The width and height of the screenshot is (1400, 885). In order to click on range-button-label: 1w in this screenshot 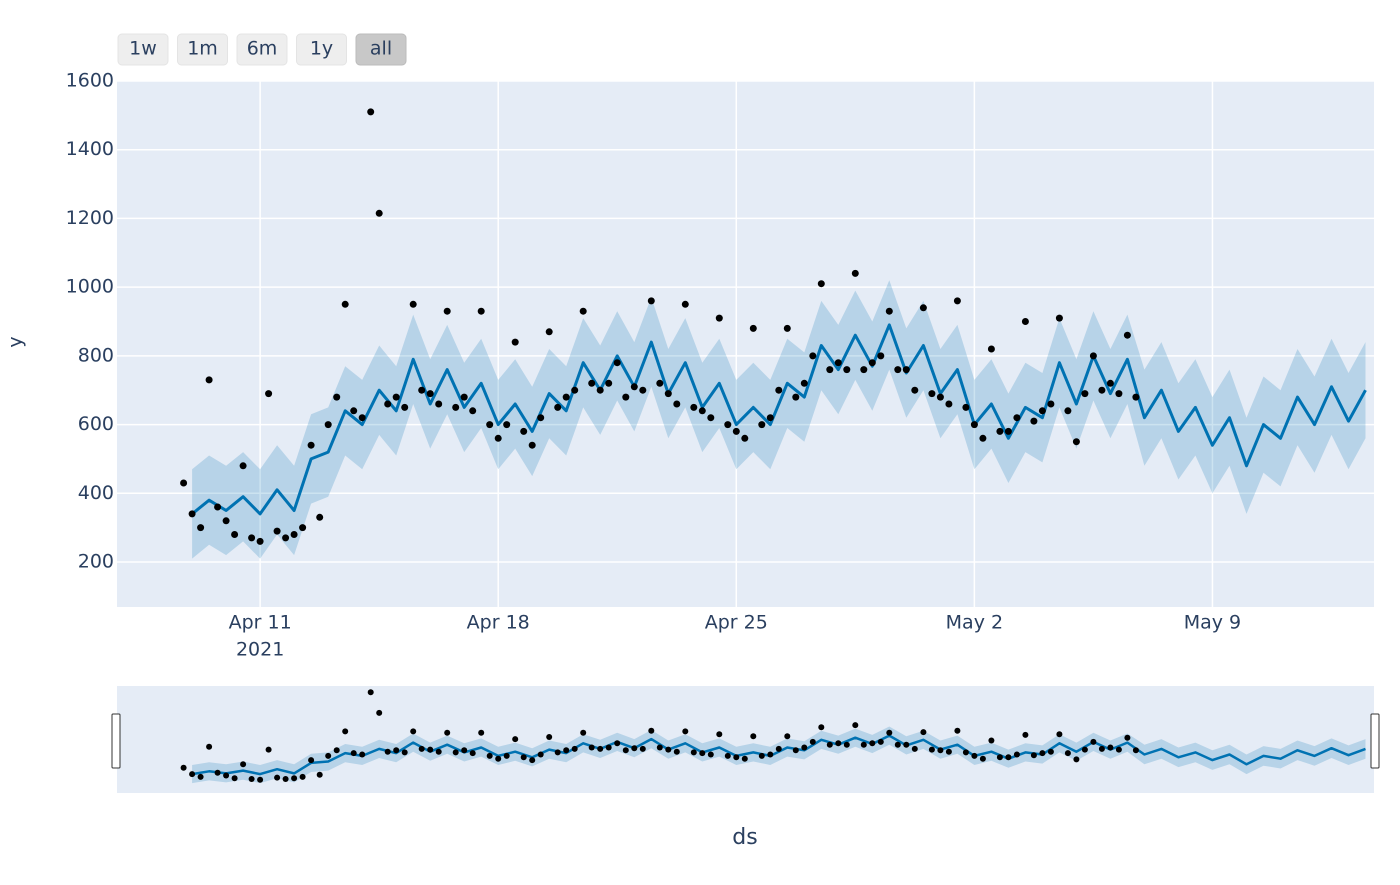, I will do `click(143, 49)`.